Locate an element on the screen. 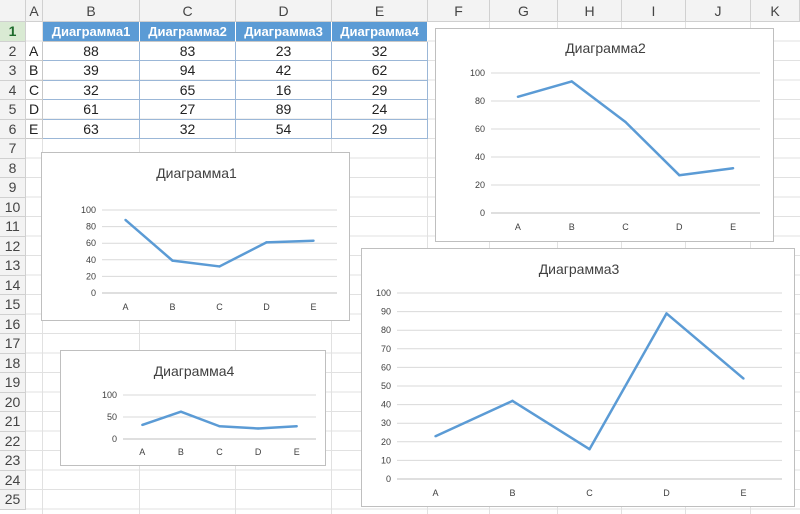 The width and height of the screenshot is (800, 514). table-data-cell: 89 is located at coordinates (284, 110).